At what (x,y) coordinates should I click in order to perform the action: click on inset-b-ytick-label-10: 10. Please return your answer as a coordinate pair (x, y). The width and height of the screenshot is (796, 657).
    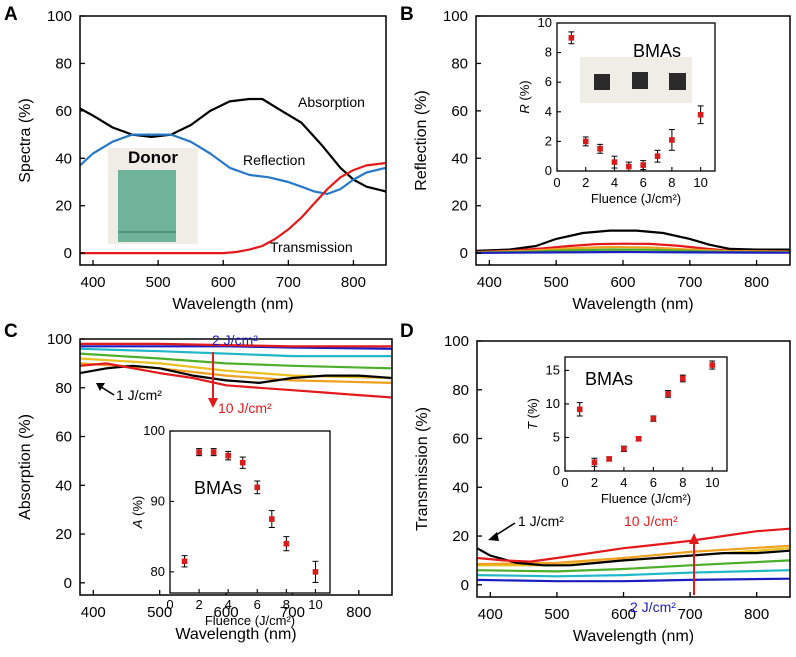
    Looking at the image, I should click on (545, 22).